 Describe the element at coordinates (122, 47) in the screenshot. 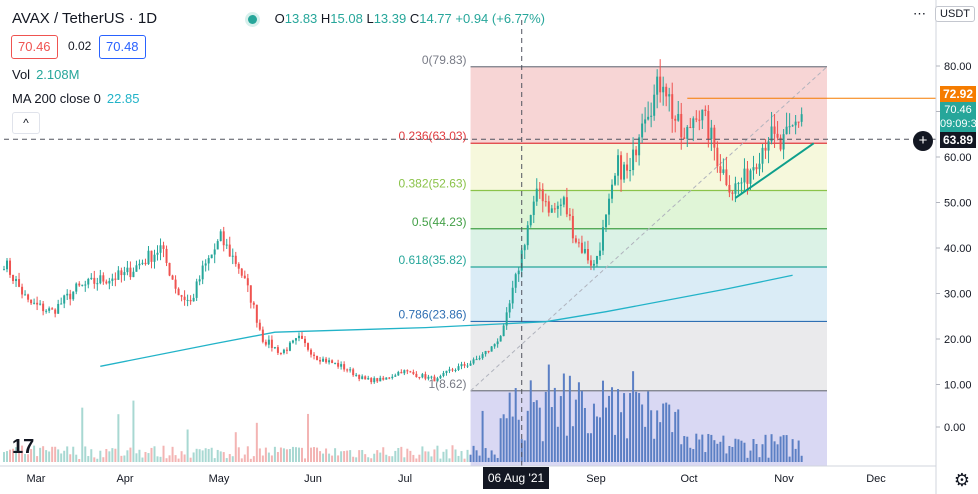

I see `buy-button: 70.48` at that location.